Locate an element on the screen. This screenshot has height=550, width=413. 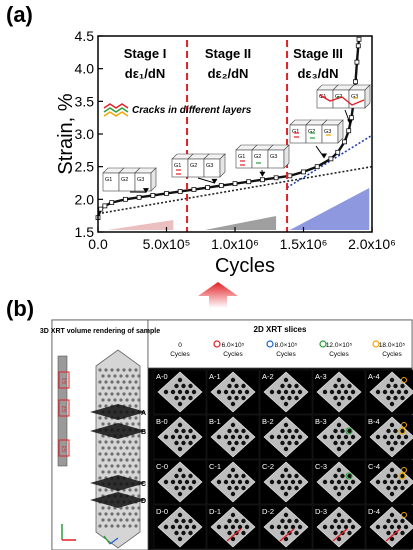
xrt-slice-tile: C-1 is located at coordinates (233, 482).